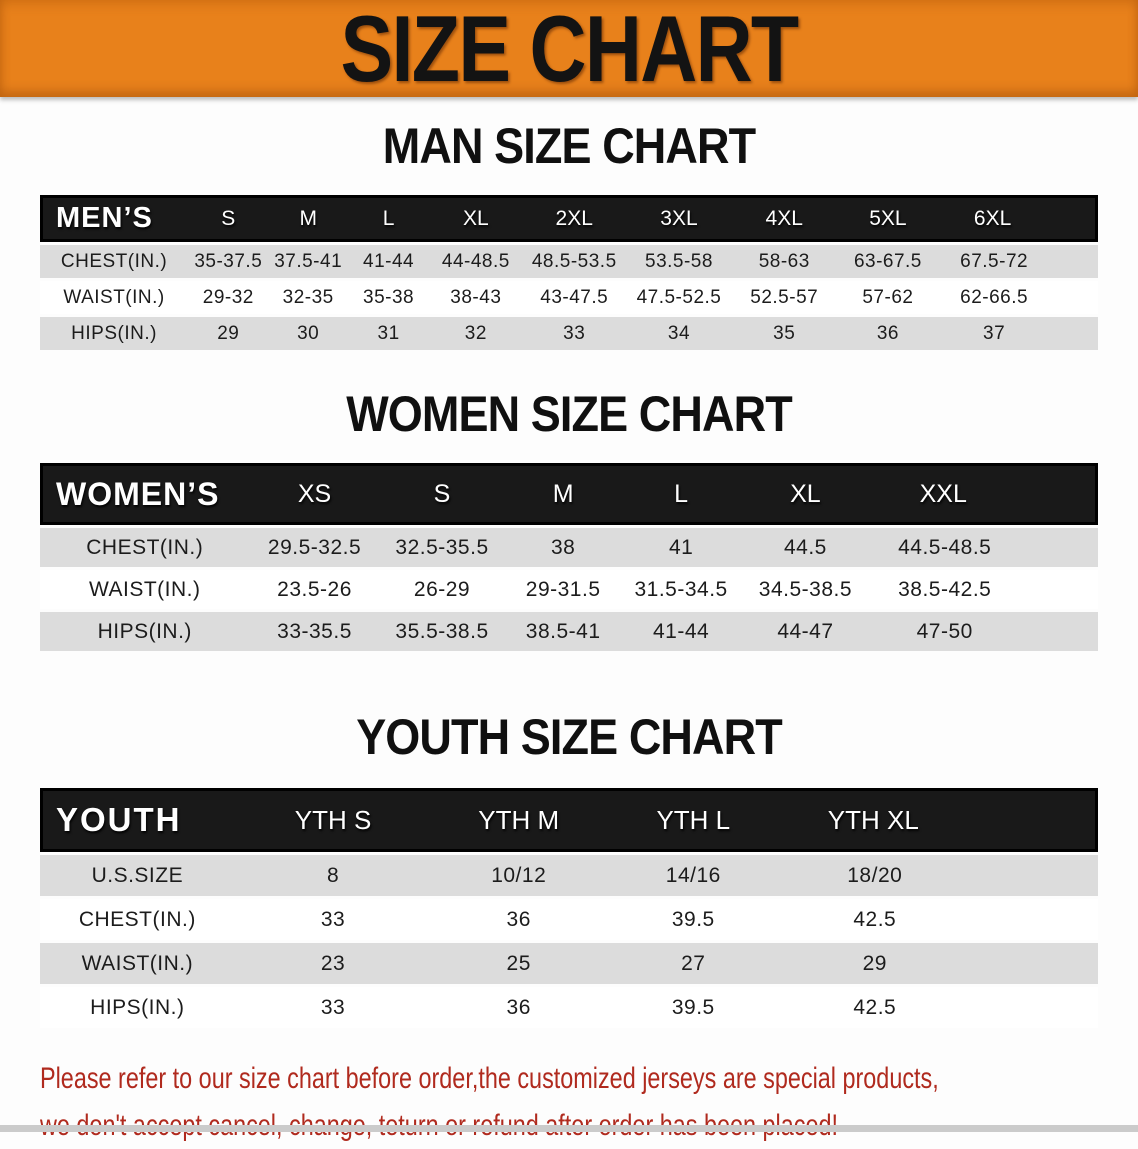 The image size is (1138, 1149). Describe the element at coordinates (563, 631) in the screenshot. I see `measurement-value: 38.5-41` at that location.